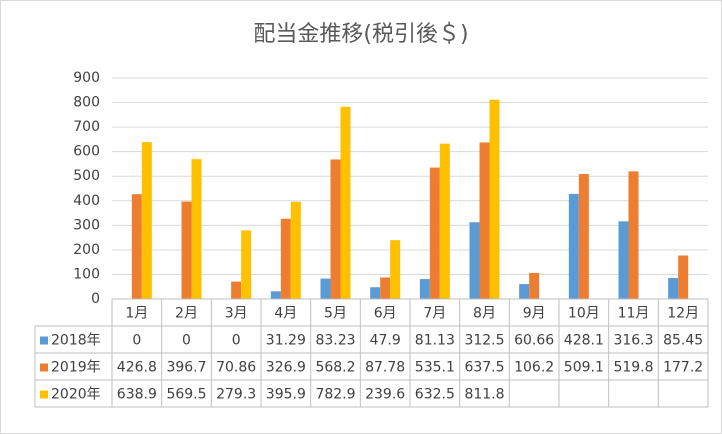  Describe the element at coordinates (186, 314) in the screenshot. I see `x-tick-label: 2月` at that location.